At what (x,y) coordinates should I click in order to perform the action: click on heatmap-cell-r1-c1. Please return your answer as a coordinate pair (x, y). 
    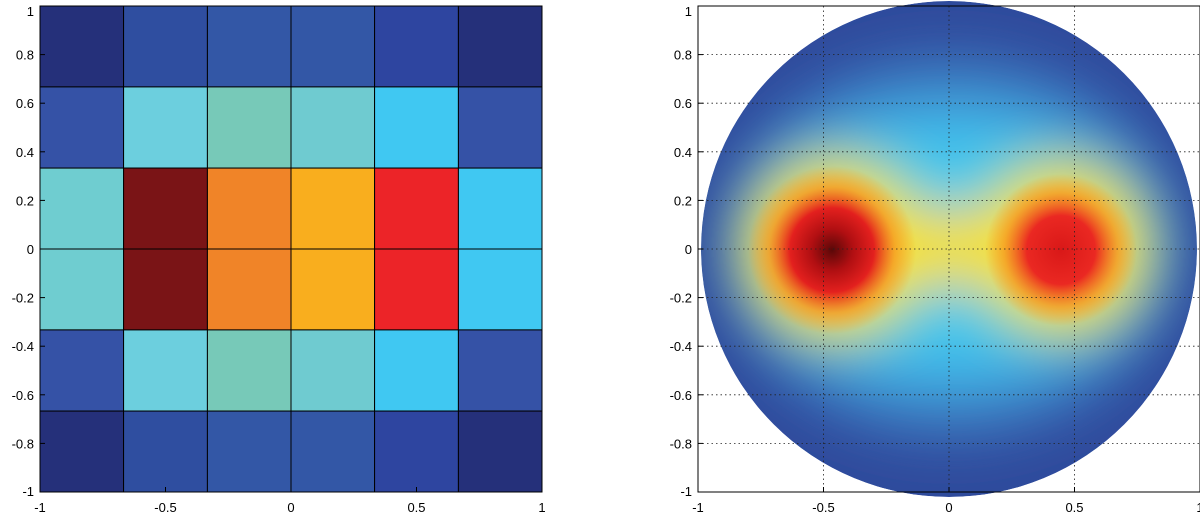
    Looking at the image, I should click on (165, 127).